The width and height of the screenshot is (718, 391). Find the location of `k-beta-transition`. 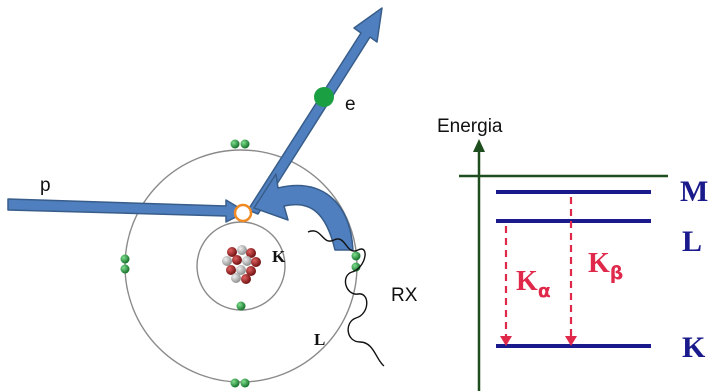

k-beta-transition is located at coordinates (571, 271).